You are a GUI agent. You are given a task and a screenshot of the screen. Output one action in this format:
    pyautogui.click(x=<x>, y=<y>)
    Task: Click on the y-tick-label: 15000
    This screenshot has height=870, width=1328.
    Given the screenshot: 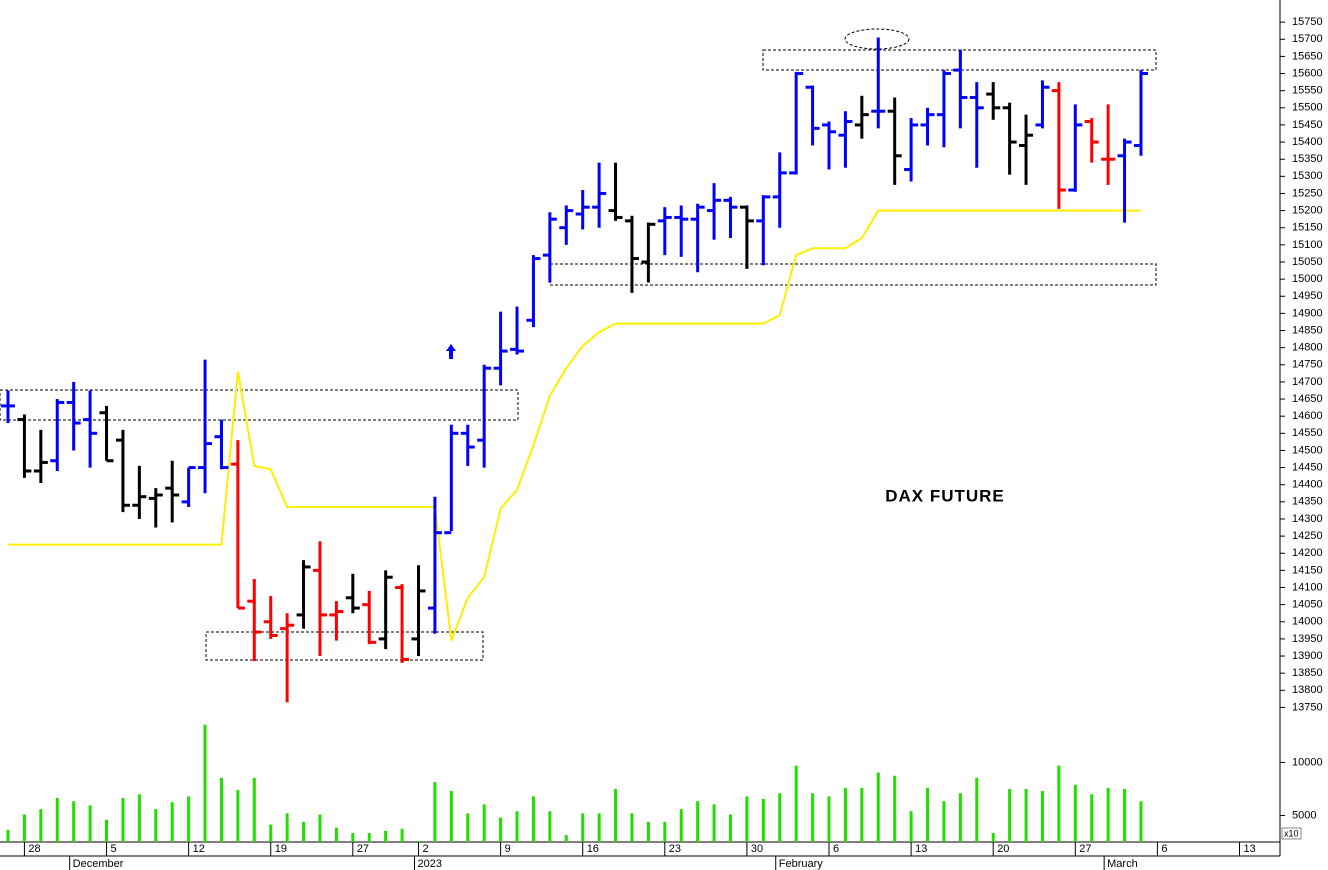 What is the action you would take?
    pyautogui.click(x=1307, y=279)
    